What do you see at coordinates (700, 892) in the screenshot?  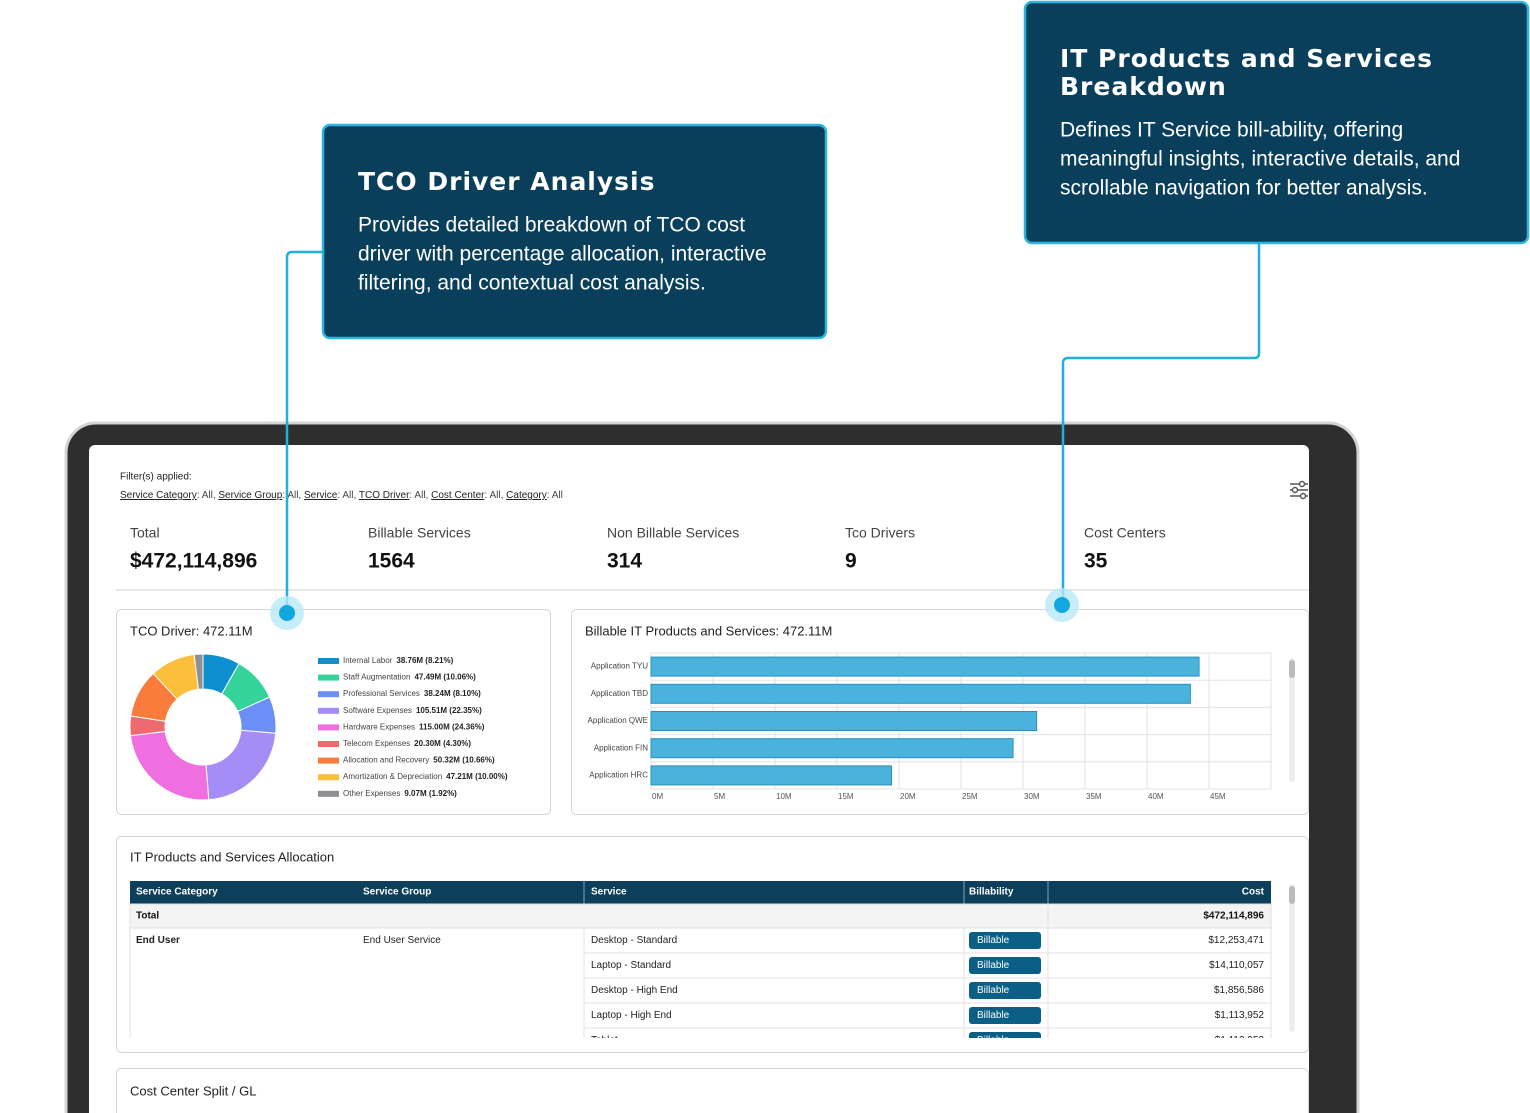 I see `table-header` at bounding box center [700, 892].